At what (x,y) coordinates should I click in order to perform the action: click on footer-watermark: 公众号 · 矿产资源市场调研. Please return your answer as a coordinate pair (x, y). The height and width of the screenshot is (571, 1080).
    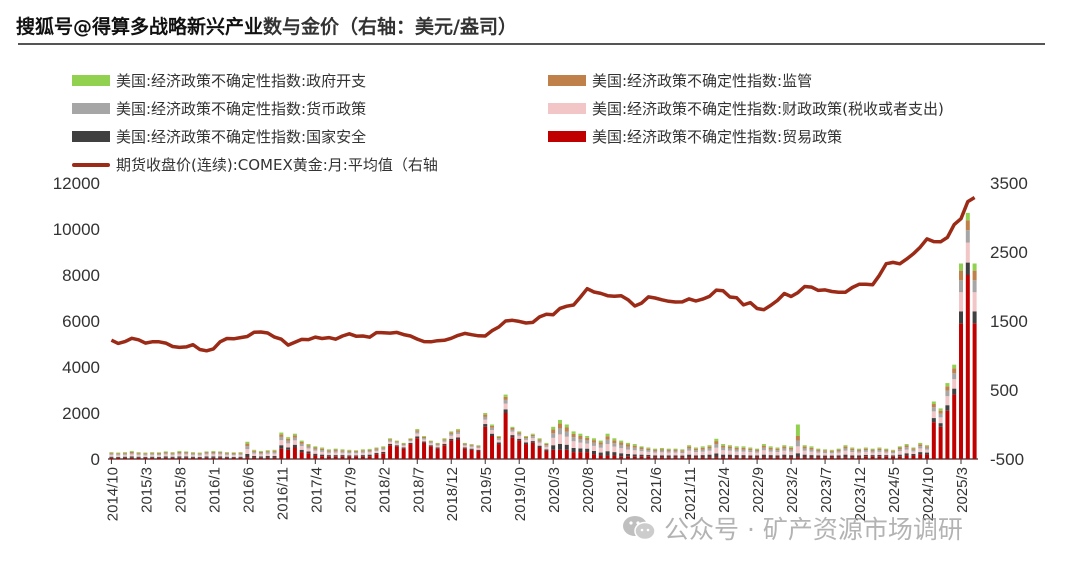
    Looking at the image, I should click on (792, 528).